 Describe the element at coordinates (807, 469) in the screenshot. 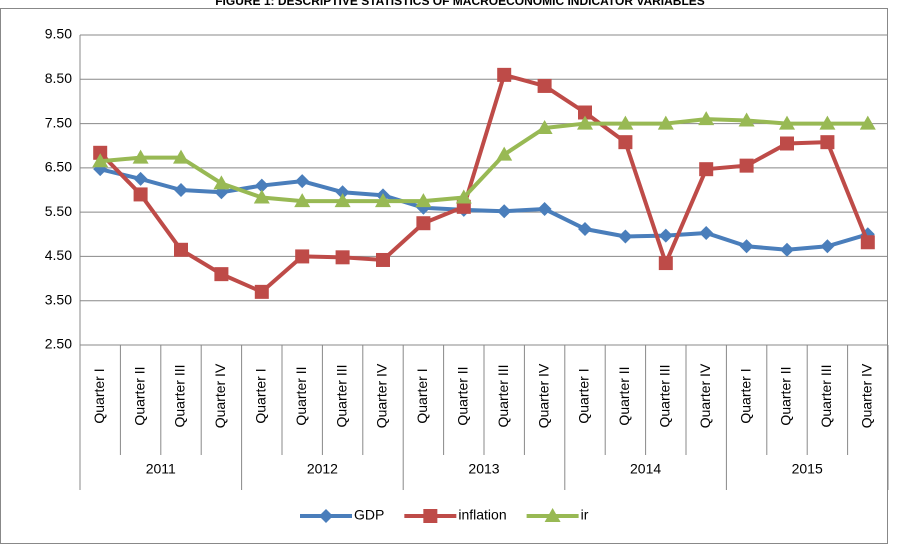

I see `group-label: 2015` at that location.